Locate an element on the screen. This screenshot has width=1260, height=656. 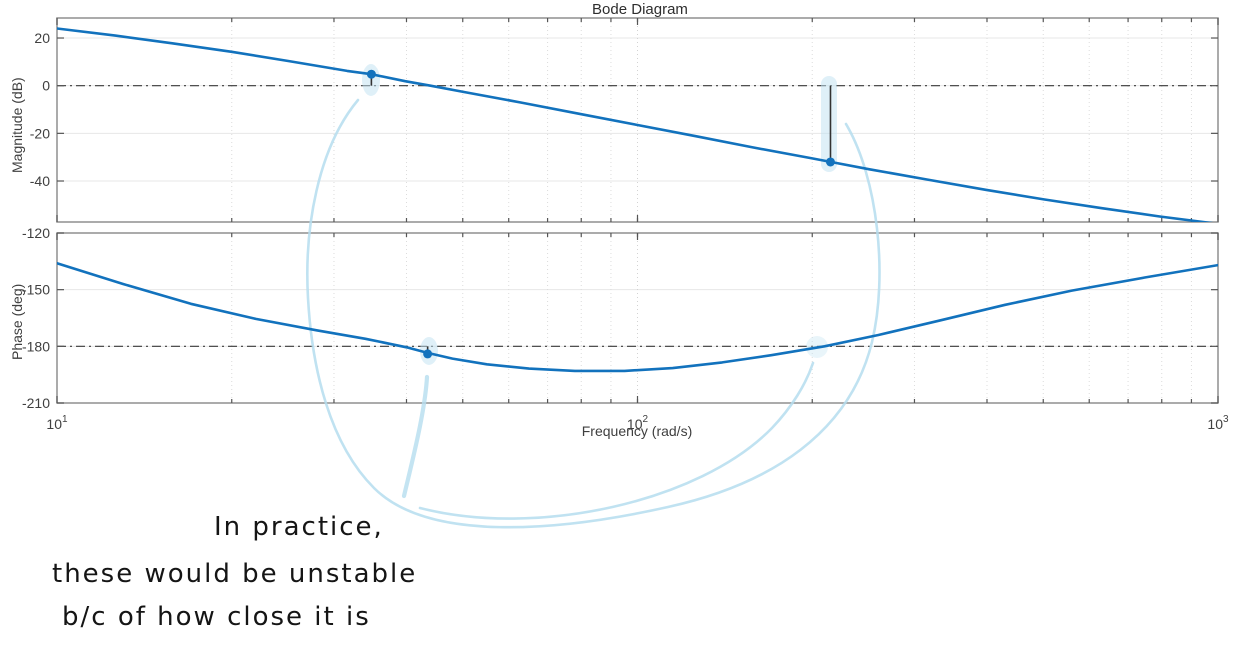
phase-ytick-label: -150 is located at coordinates (36, 290).